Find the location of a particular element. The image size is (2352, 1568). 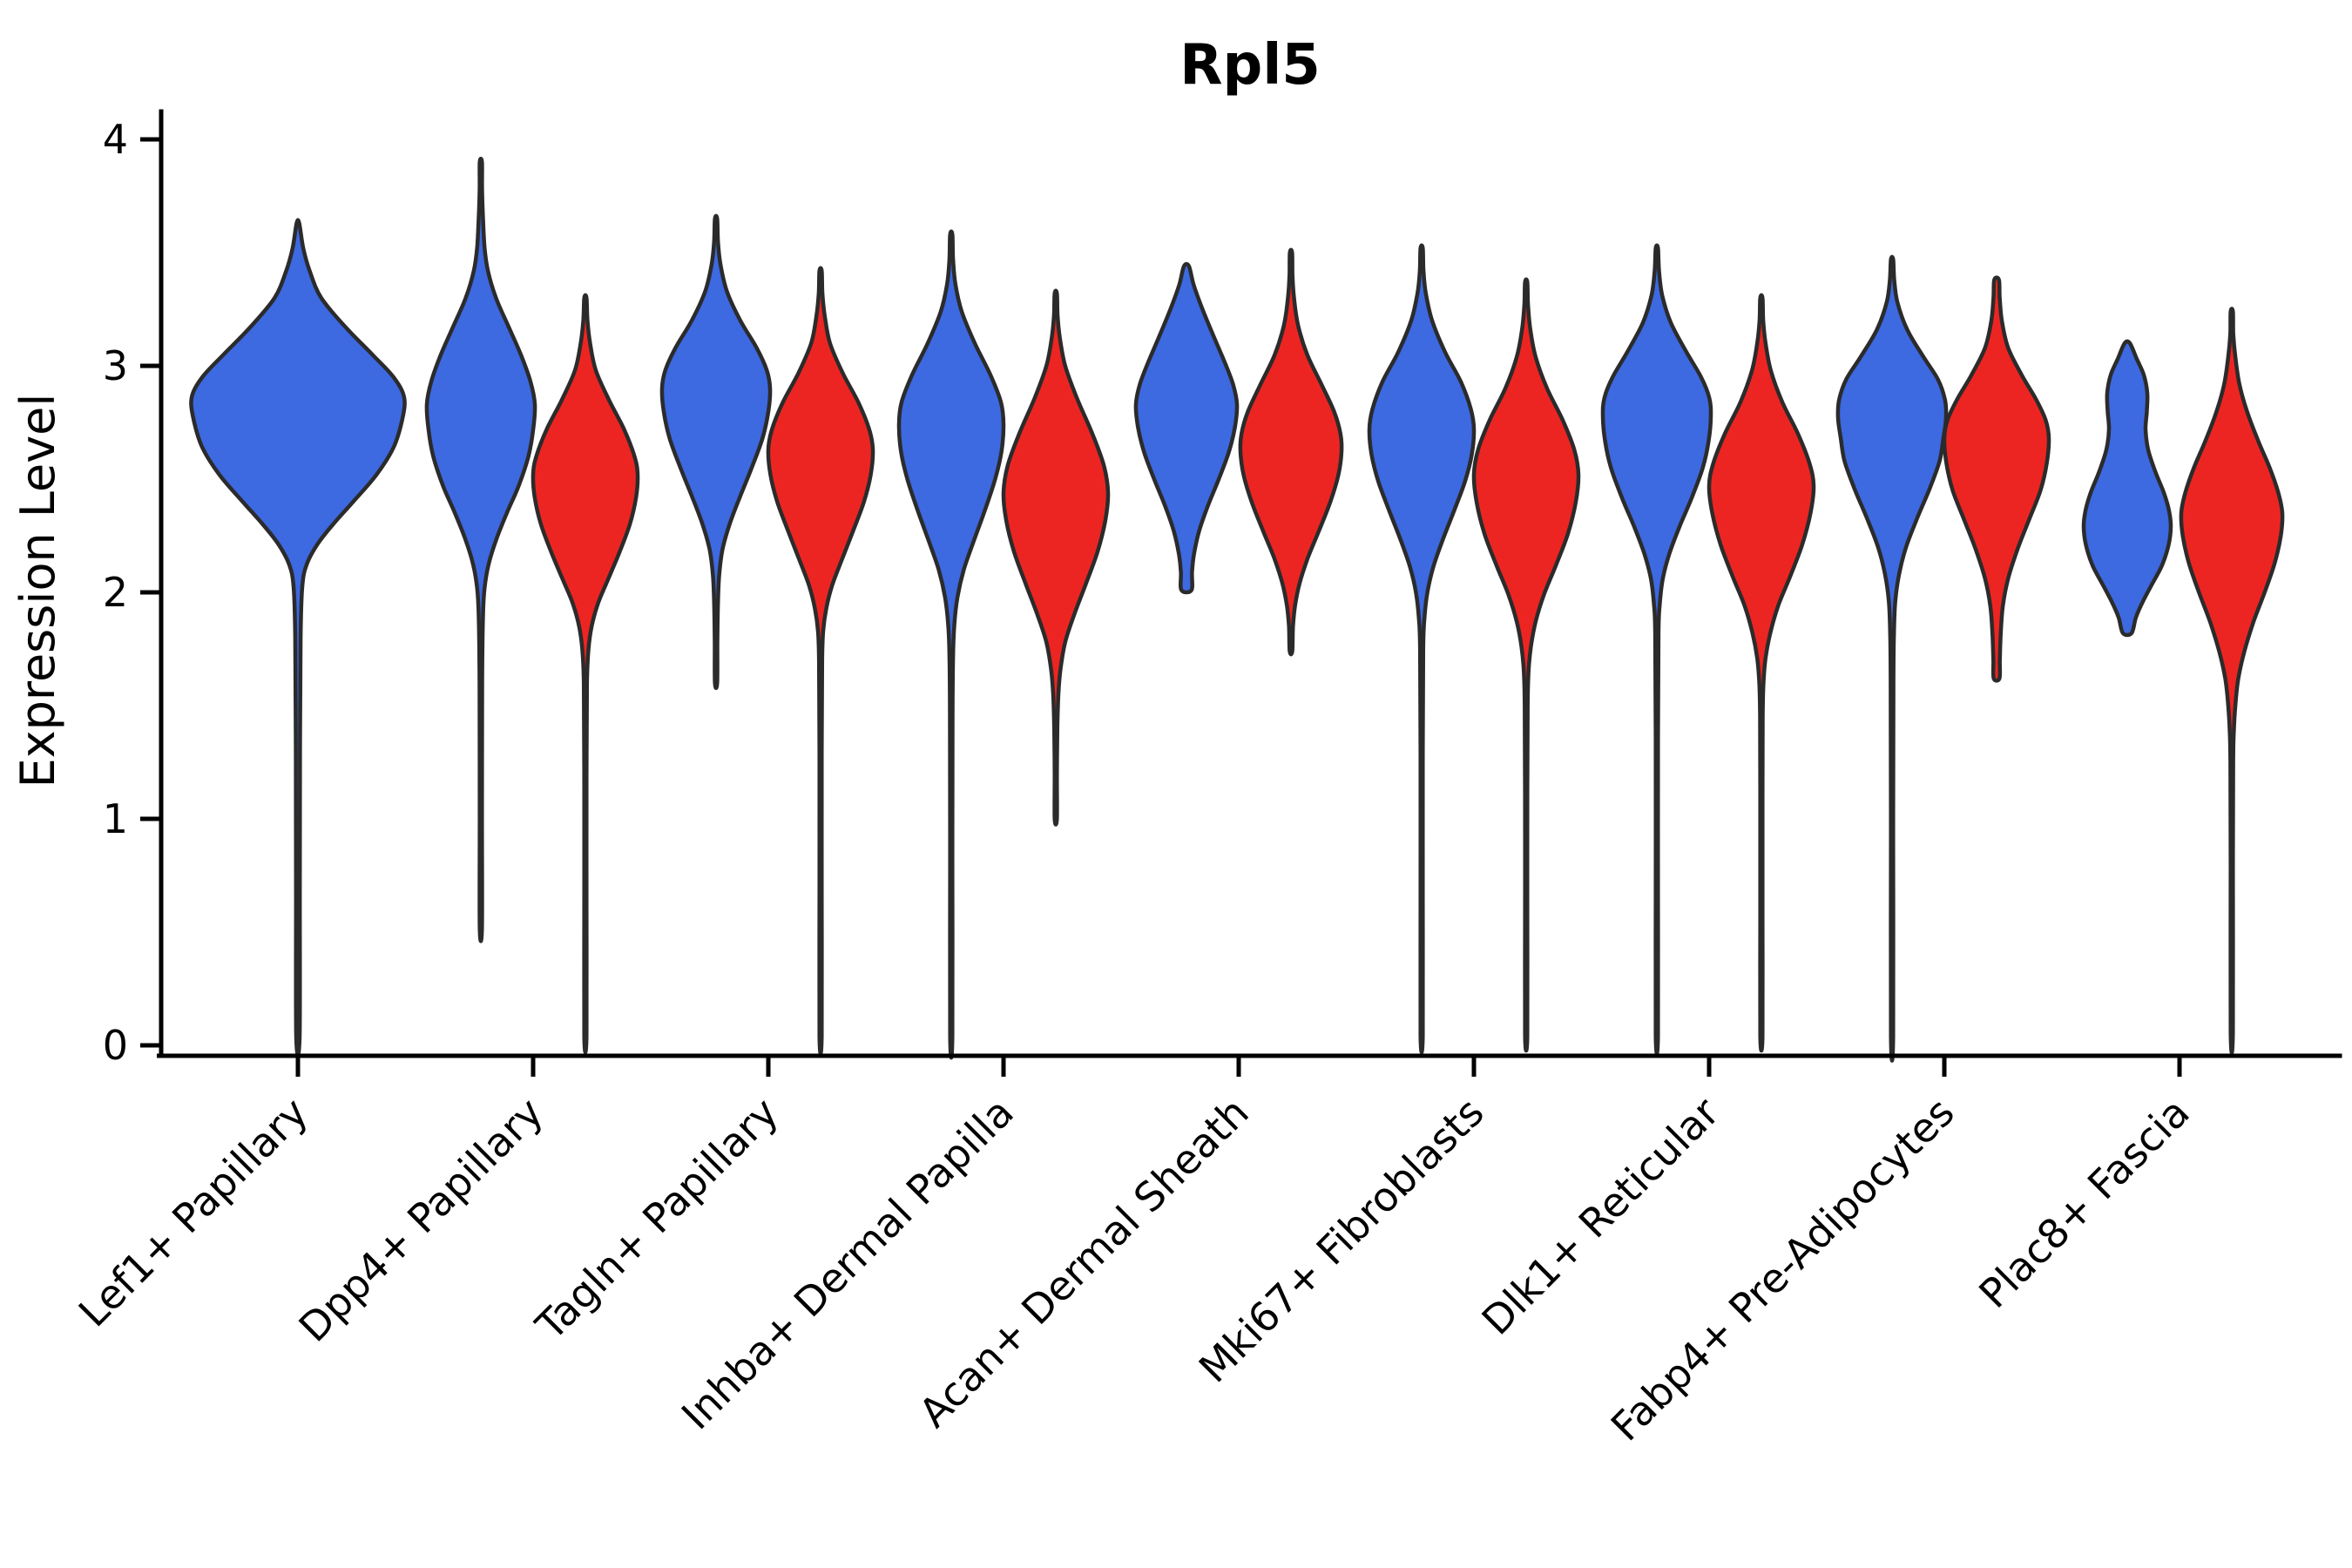

violin-plac8-fascia-blue is located at coordinates (2127, 489).